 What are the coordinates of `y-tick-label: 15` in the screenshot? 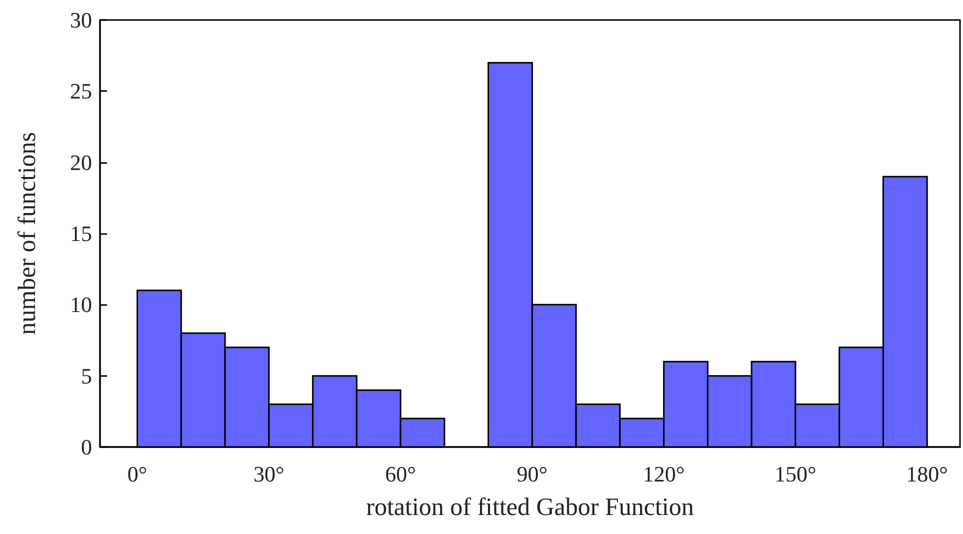 It's located at (81, 233).